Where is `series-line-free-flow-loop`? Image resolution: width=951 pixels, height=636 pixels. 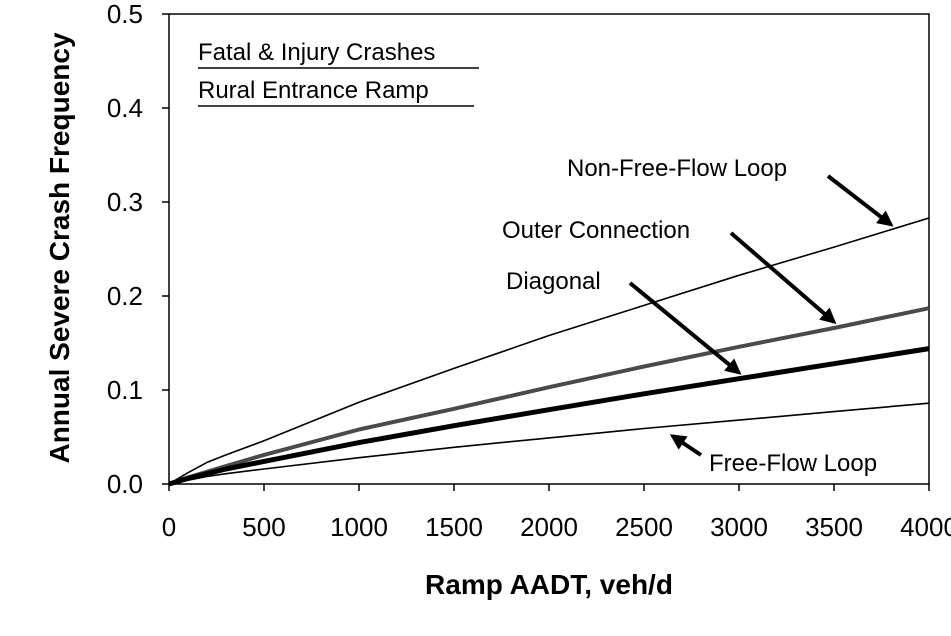
series-line-free-flow-loop is located at coordinates (549, 443).